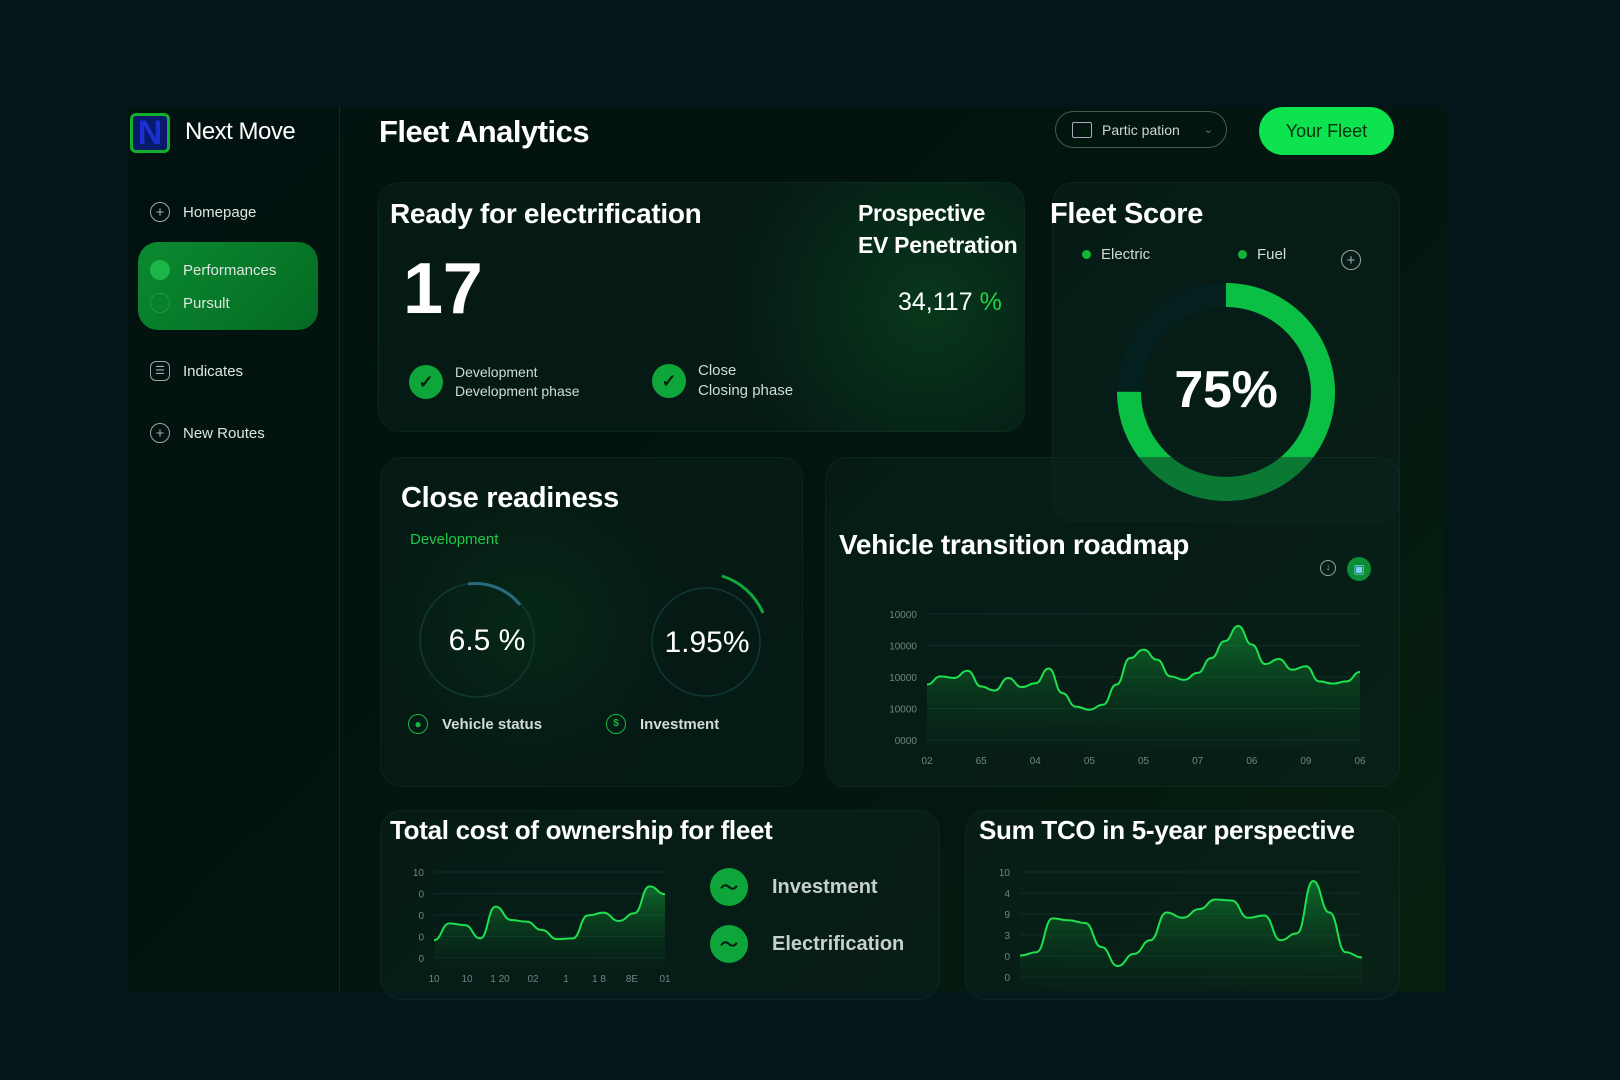 This screenshot has width=1620, height=1080. I want to click on x-tick-label: 10, so click(467, 979).